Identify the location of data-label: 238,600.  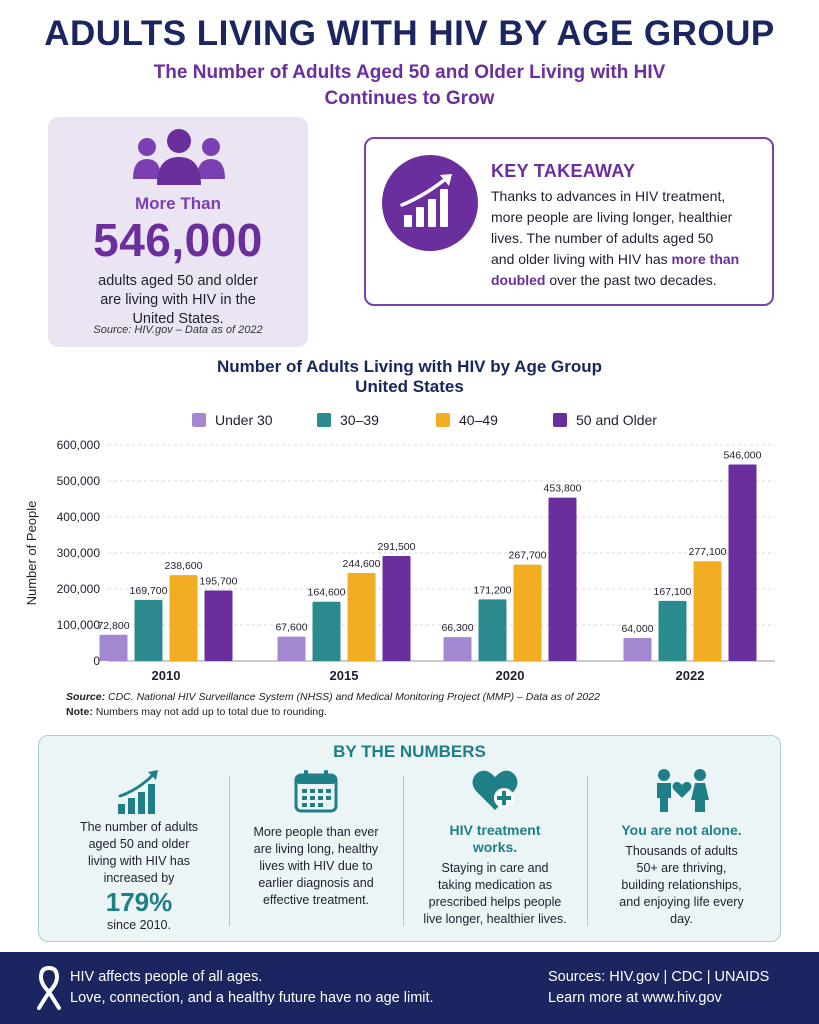
(184, 566).